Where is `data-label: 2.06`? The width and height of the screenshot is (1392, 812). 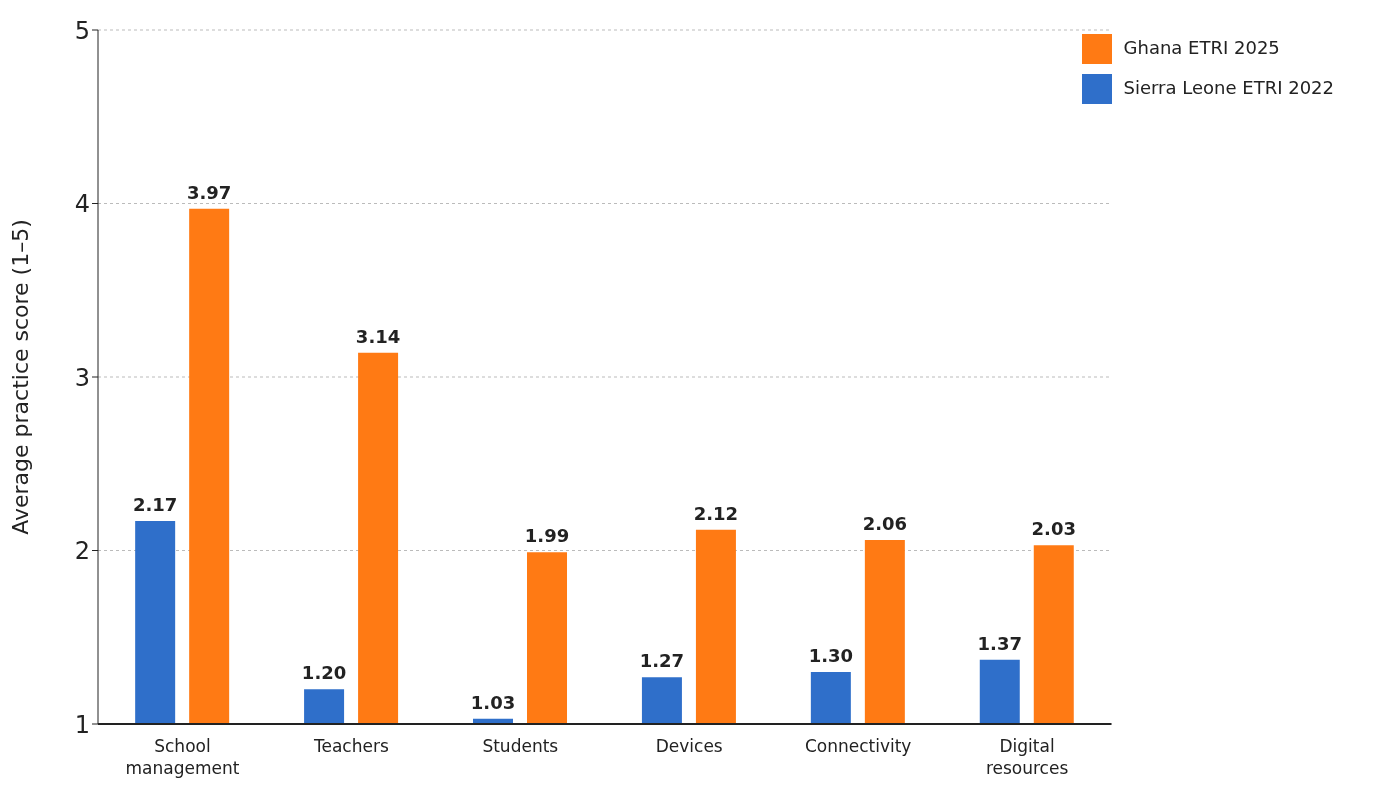
data-label: 2.06 is located at coordinates (885, 524).